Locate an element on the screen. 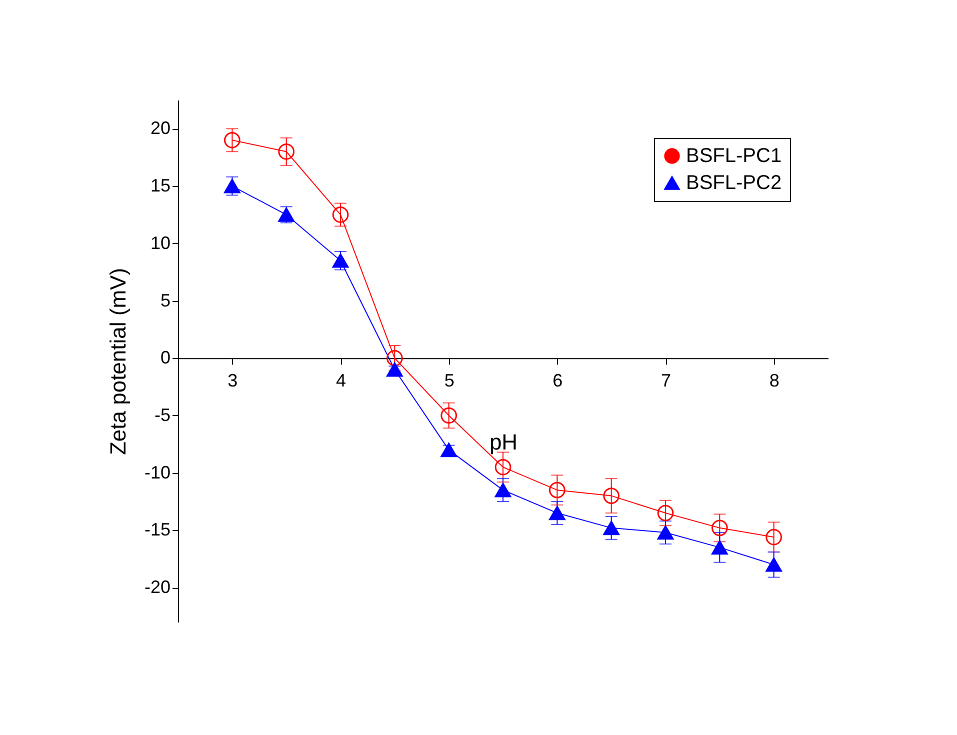 This screenshot has width=957, height=735. y-tick-label: 5 is located at coordinates (165, 300).